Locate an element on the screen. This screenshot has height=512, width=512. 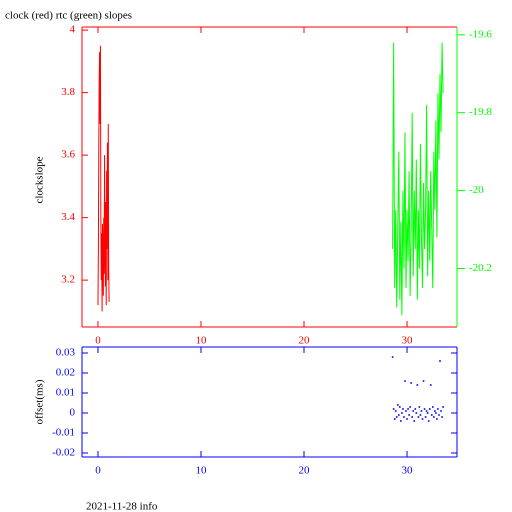
chart-title: clock (red) rtc (green) slopes is located at coordinates (68, 16).